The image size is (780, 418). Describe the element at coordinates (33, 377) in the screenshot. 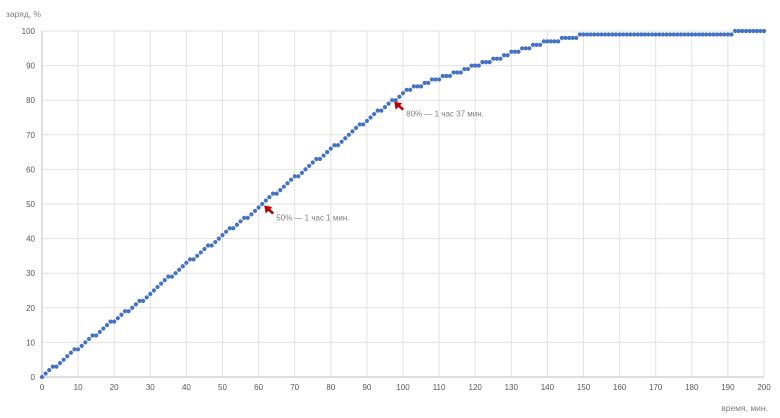

I see `y-tick-label: 0` at that location.